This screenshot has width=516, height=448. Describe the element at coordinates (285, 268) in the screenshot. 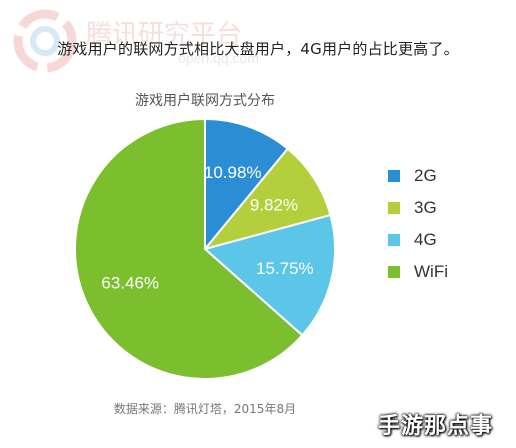

I see `pie-label-4g: 15.75%` at that location.